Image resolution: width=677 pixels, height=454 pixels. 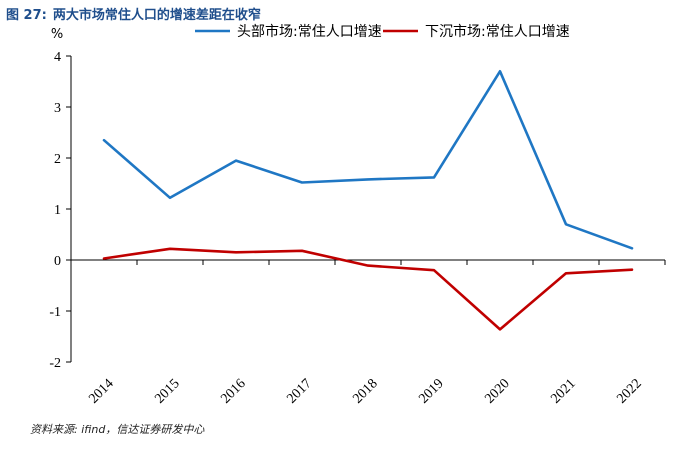 What do you see at coordinates (57, 210) in the screenshot?
I see `y-tick-label: 1` at bounding box center [57, 210].